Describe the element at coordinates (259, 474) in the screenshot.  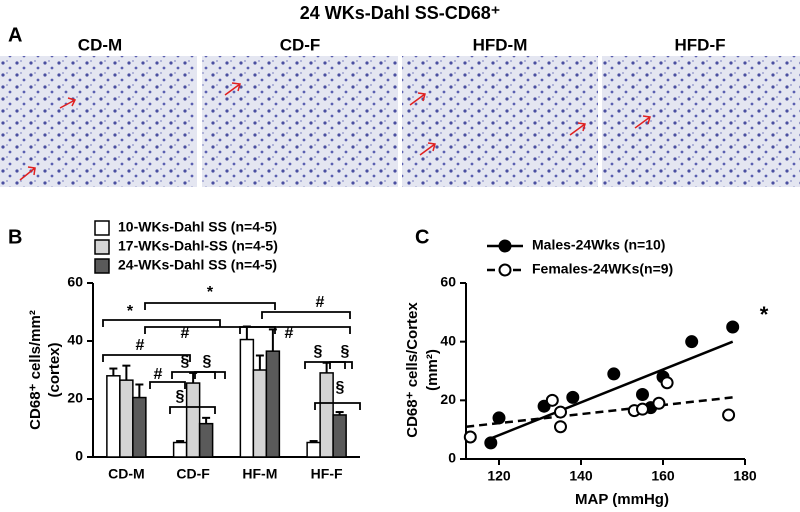
I see `x-tick-label: HF-M` at that location.